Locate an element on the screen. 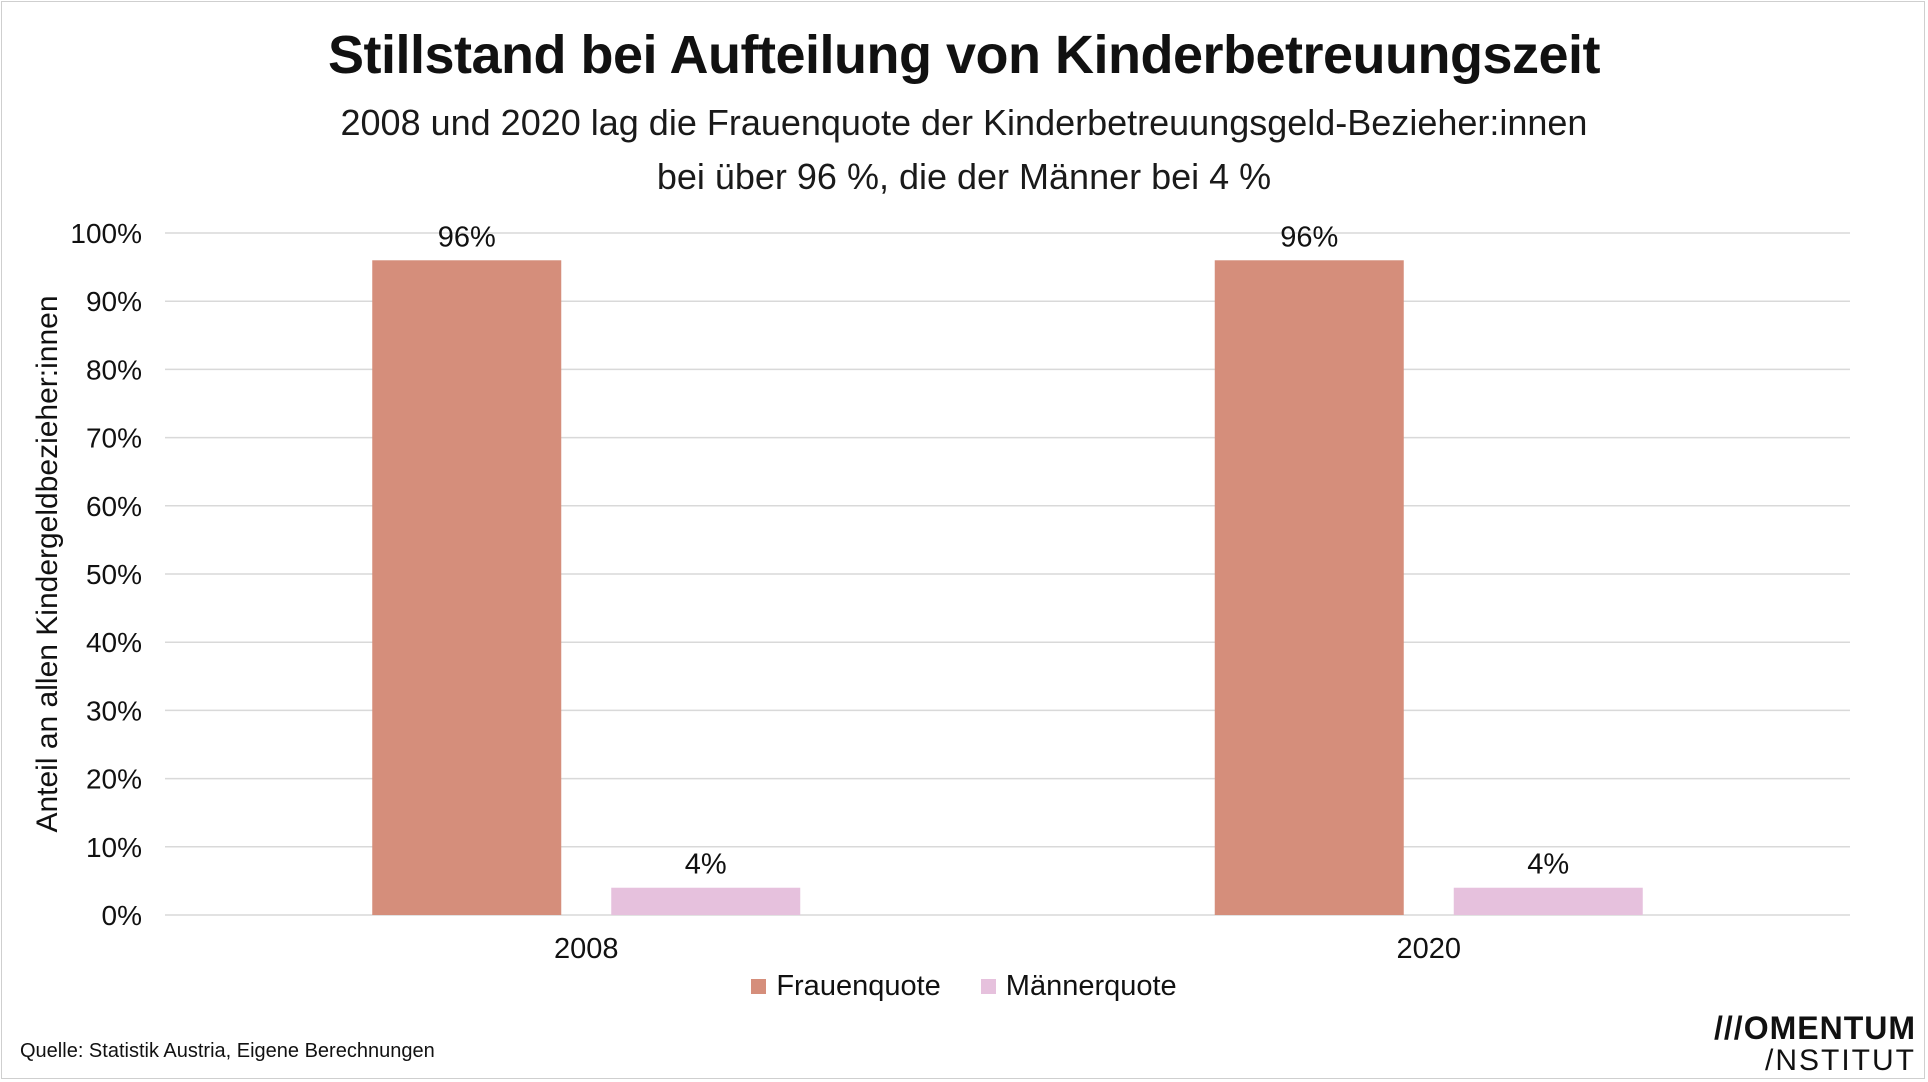  x-tick-label-2020: 2020 is located at coordinates (1428, 949).